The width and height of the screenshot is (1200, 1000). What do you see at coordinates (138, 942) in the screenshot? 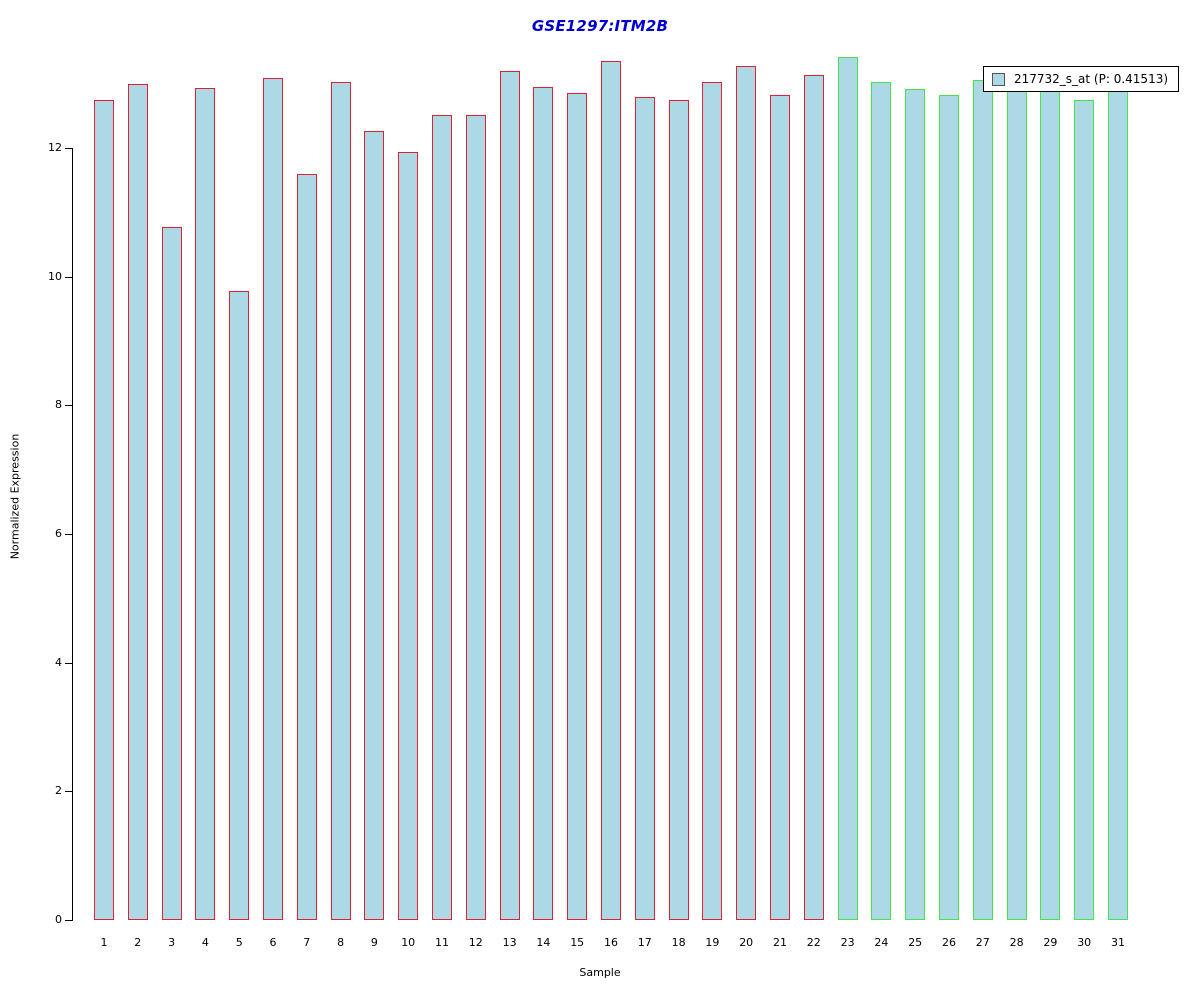
I see `x-tick-label-2: 2` at bounding box center [138, 942].